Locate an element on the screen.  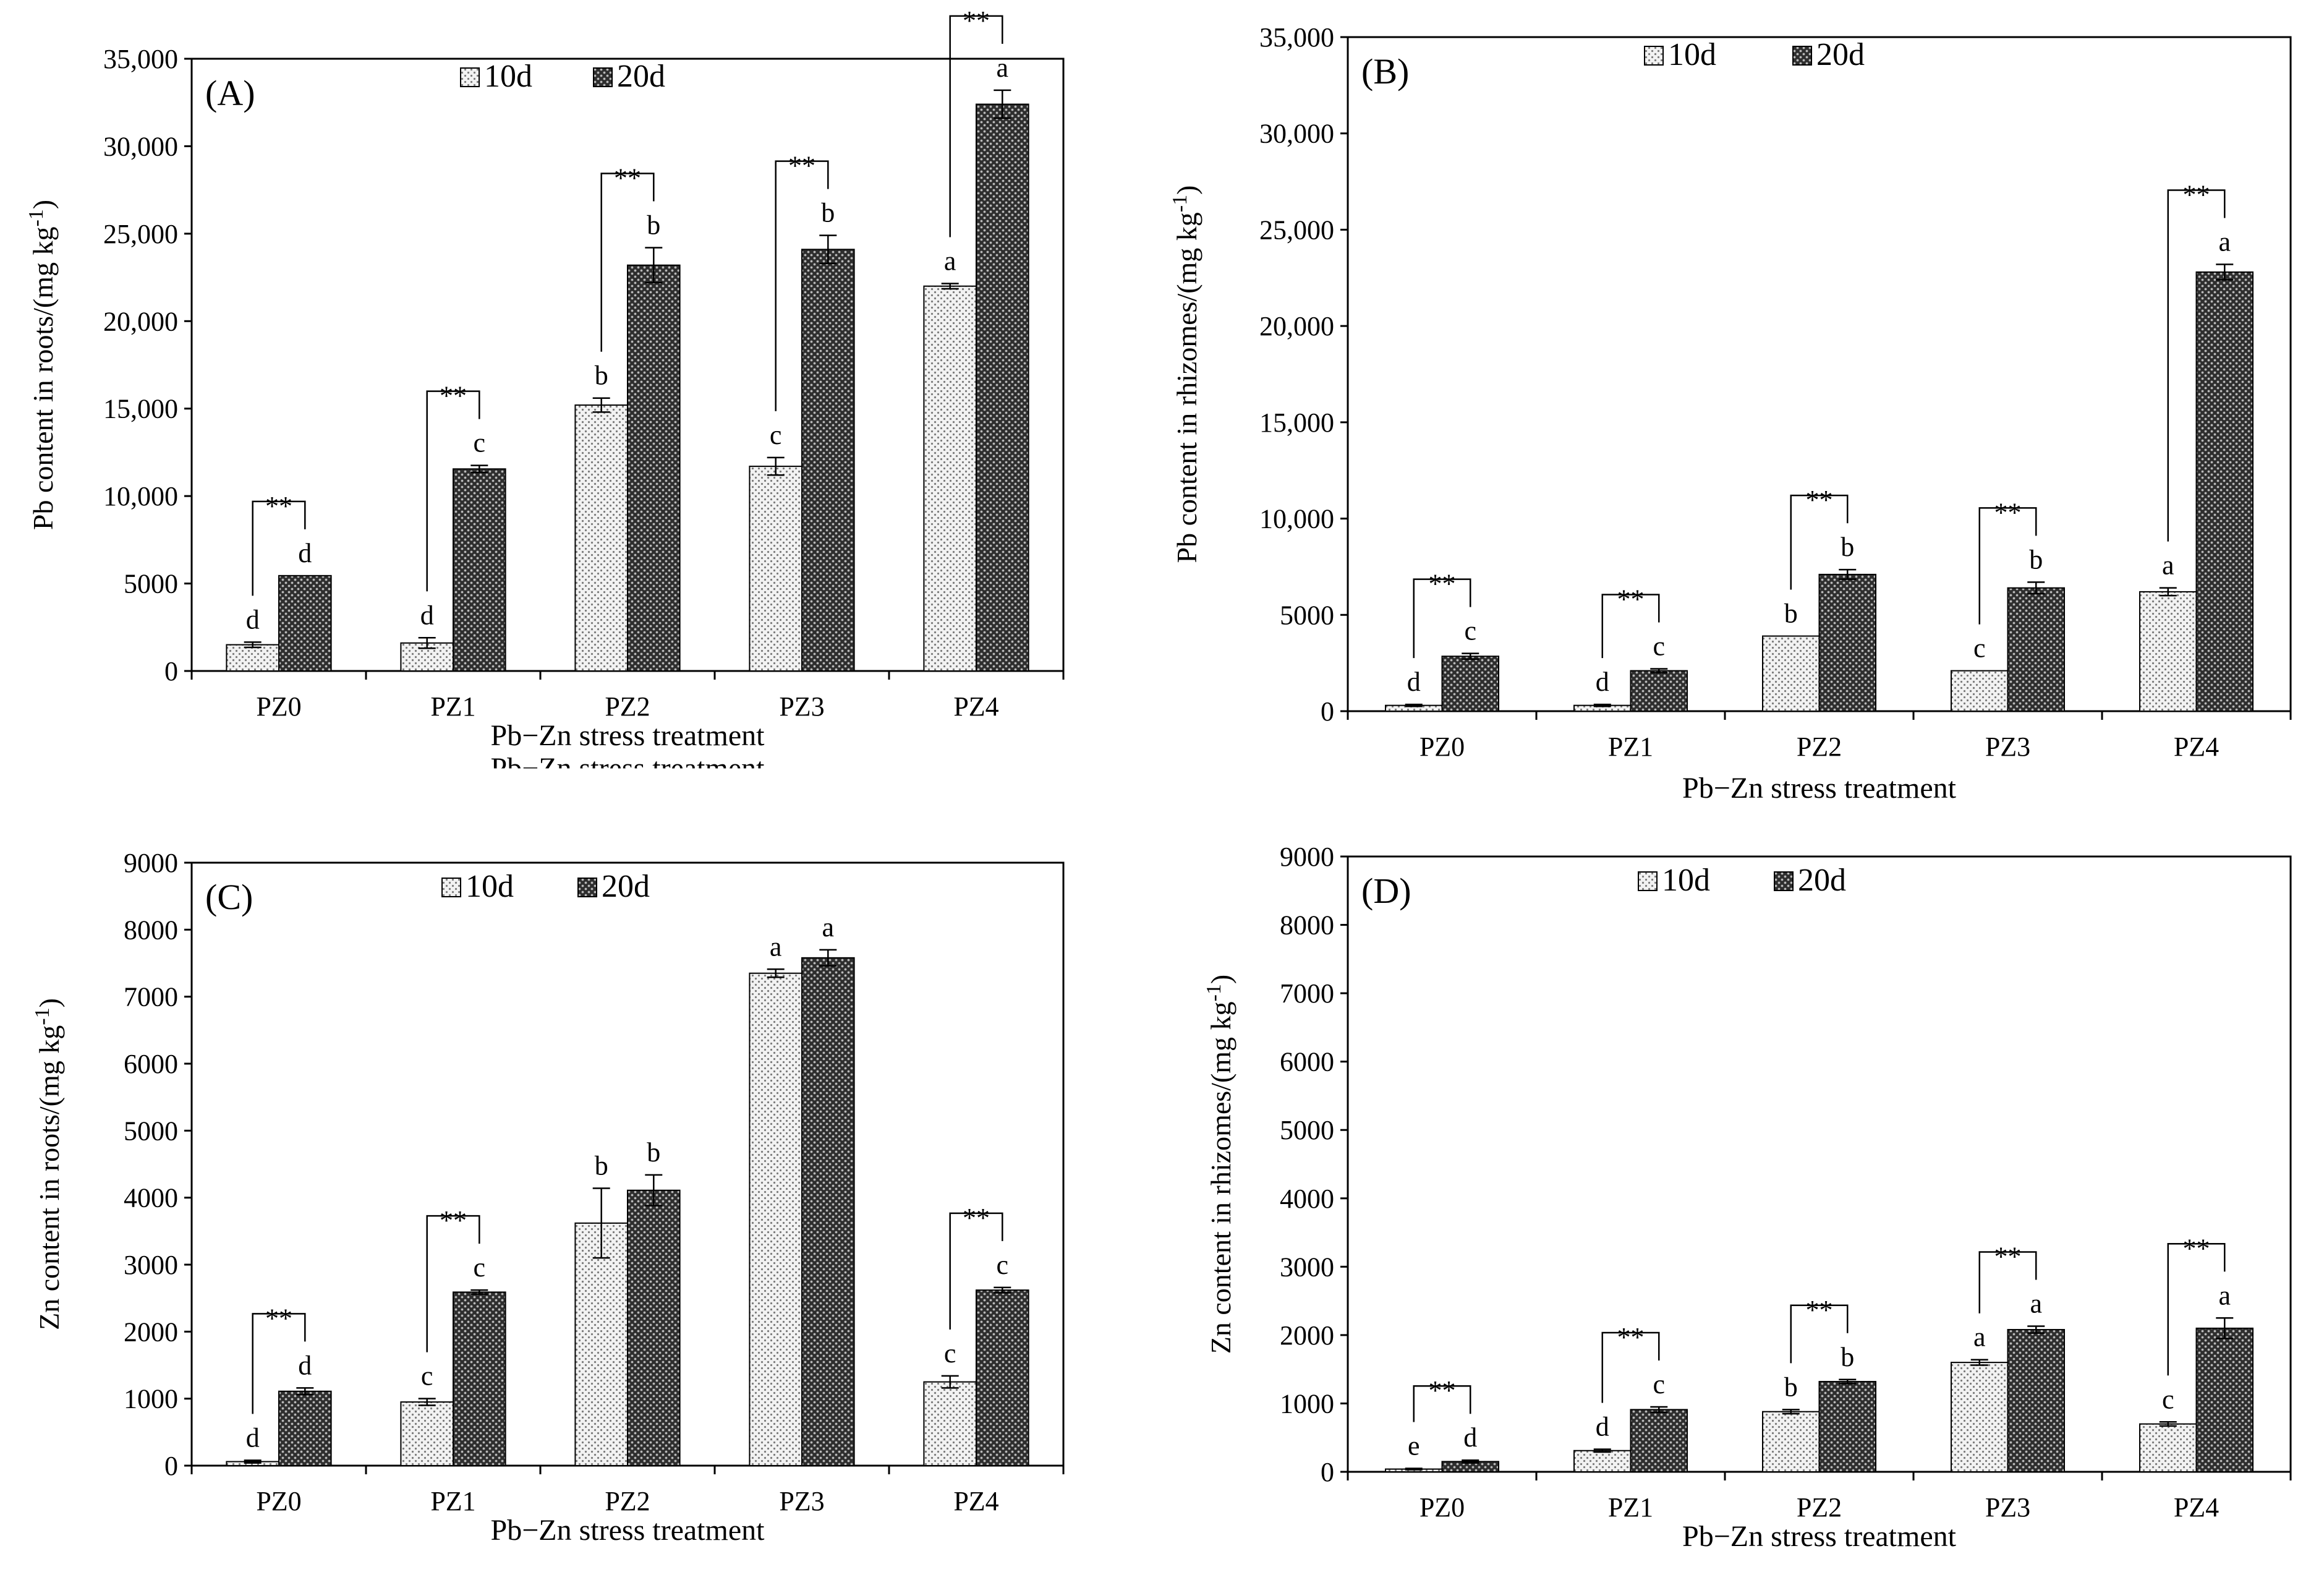
bar-20d-PZ0 is located at coordinates (1470, 684).